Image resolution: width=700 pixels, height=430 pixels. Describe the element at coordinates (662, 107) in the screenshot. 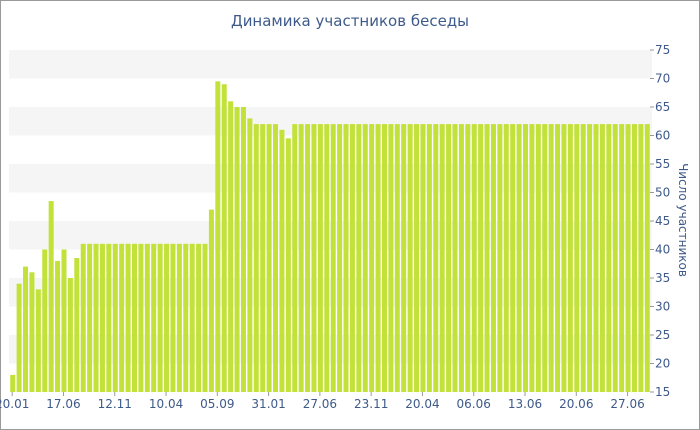

I see `y-tick-label: 65` at that location.